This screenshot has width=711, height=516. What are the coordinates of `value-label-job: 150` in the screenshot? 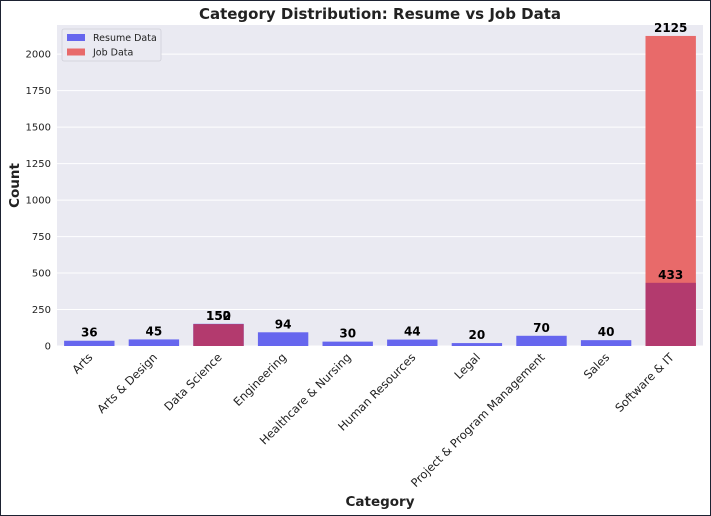 It's located at (218, 316).